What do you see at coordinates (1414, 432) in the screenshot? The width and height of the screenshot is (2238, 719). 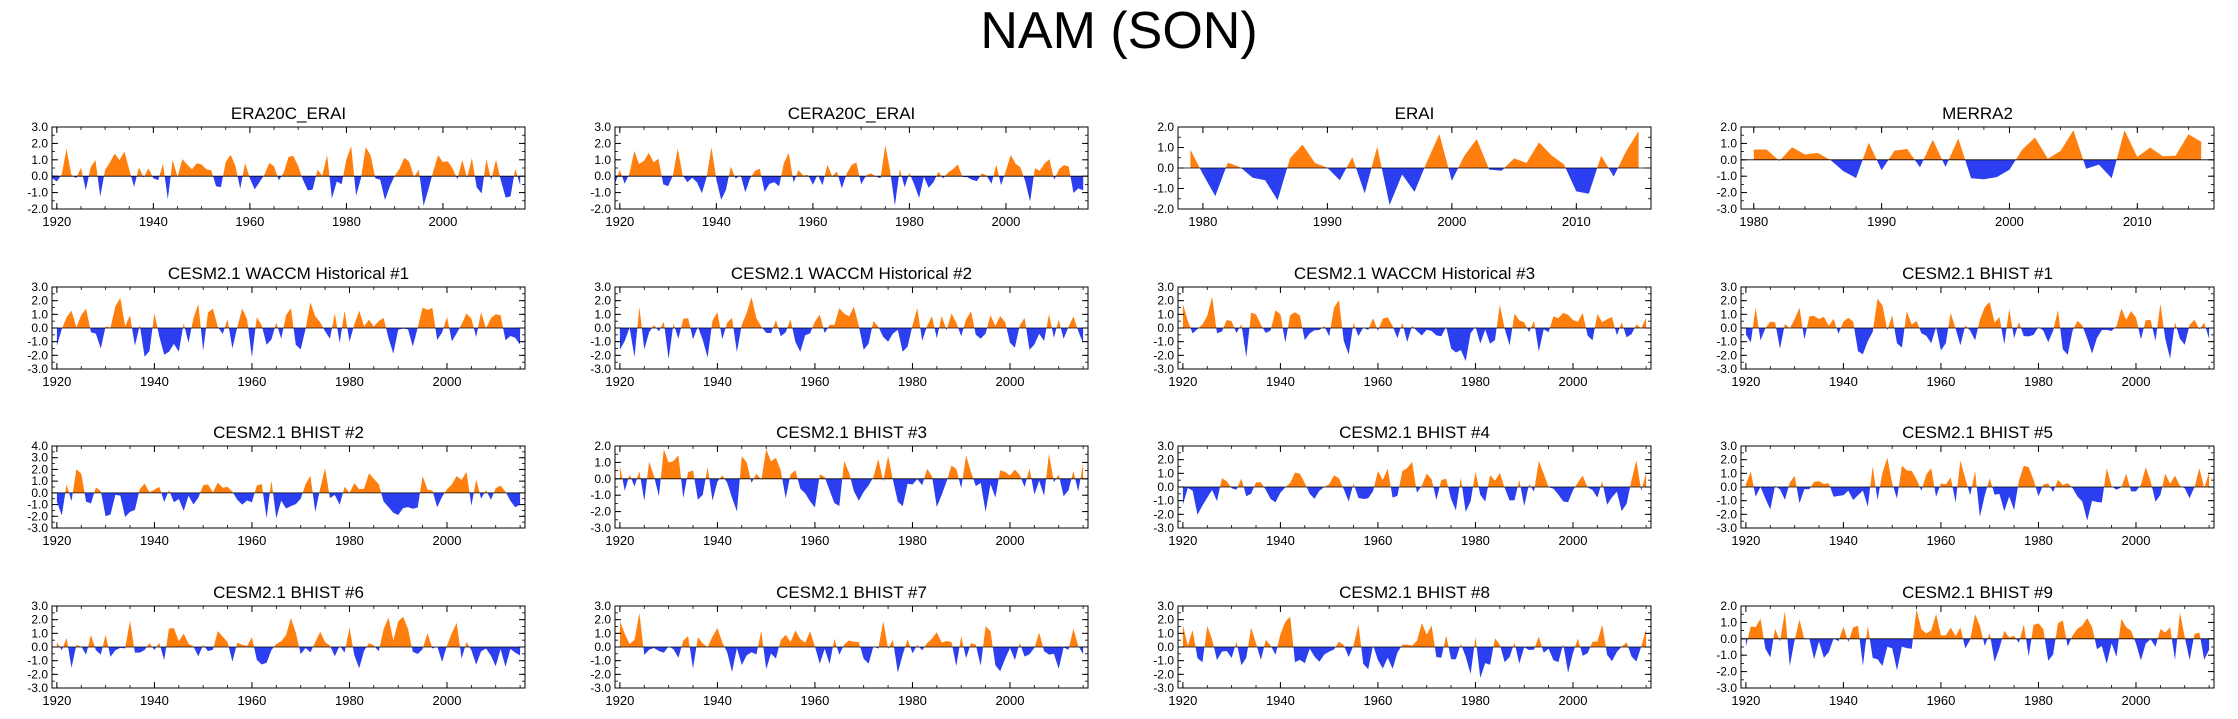 I see `panel-title: CESM2.1 BHIST #4` at bounding box center [1414, 432].